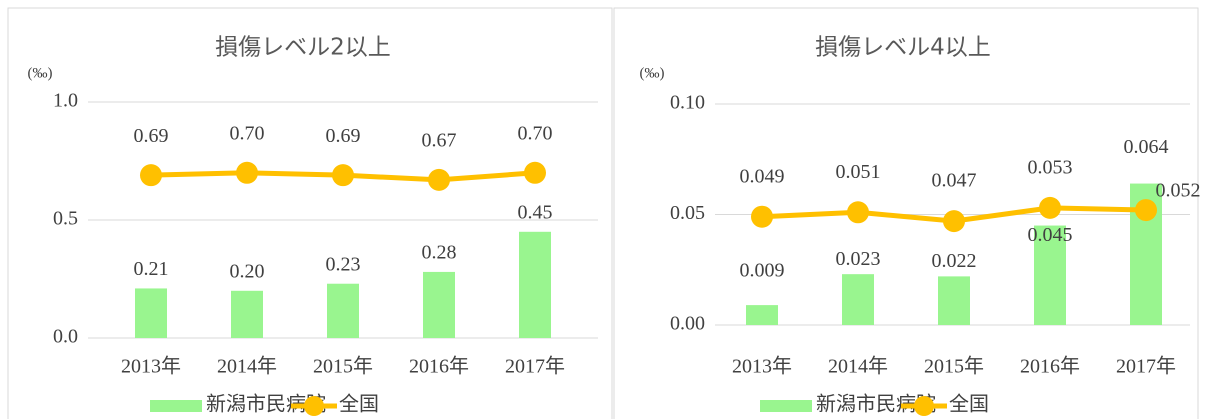  I want to click on line-value-label: 0.049, so click(762, 176).